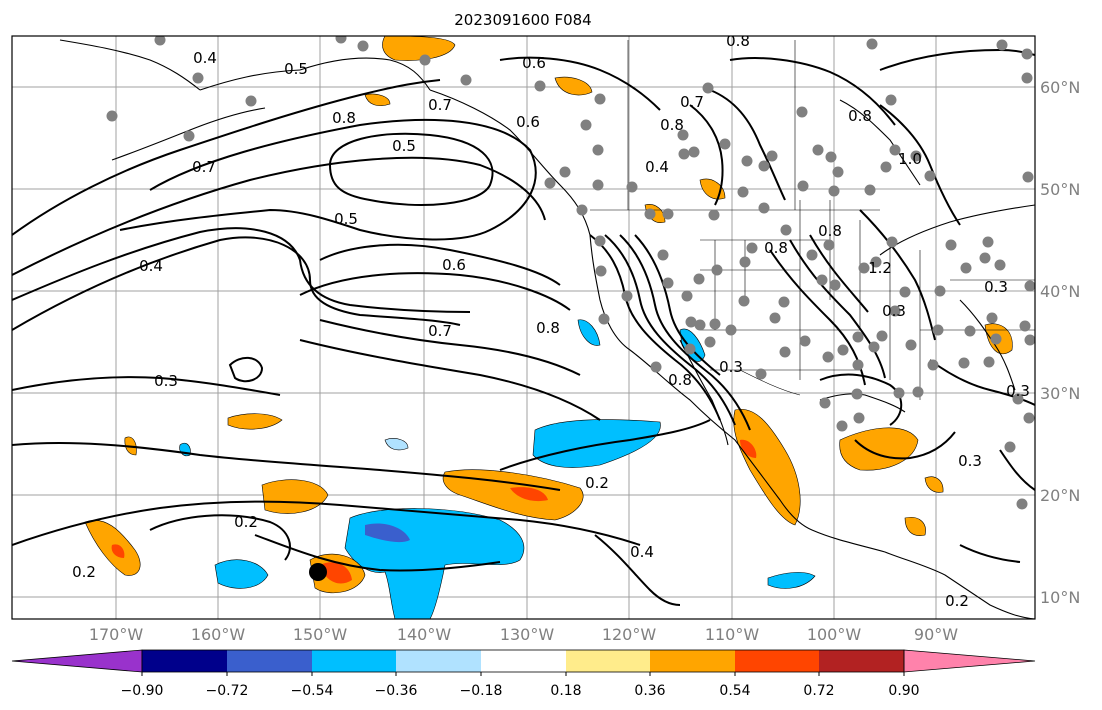  What do you see at coordinates (1060, 495) in the screenshot?
I see `latitude-label: 20°N` at bounding box center [1060, 495].